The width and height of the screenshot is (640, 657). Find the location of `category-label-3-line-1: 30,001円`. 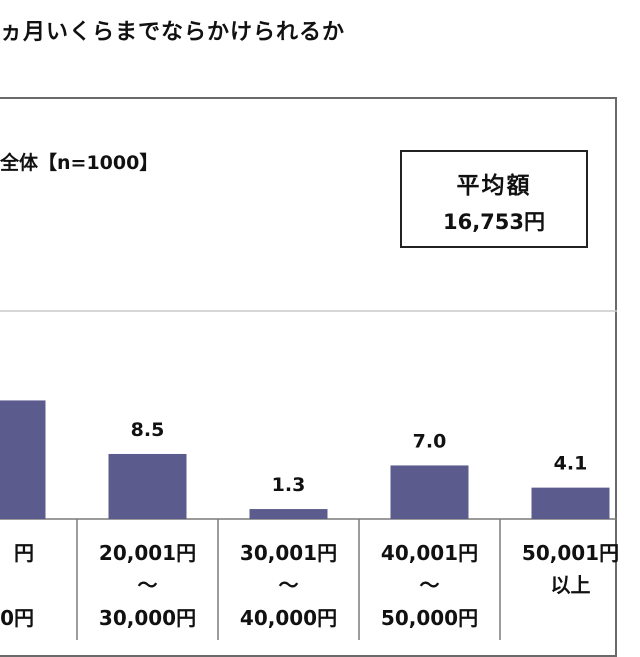

category-label-3-line-1: 30,001円 is located at coordinates (288, 553).